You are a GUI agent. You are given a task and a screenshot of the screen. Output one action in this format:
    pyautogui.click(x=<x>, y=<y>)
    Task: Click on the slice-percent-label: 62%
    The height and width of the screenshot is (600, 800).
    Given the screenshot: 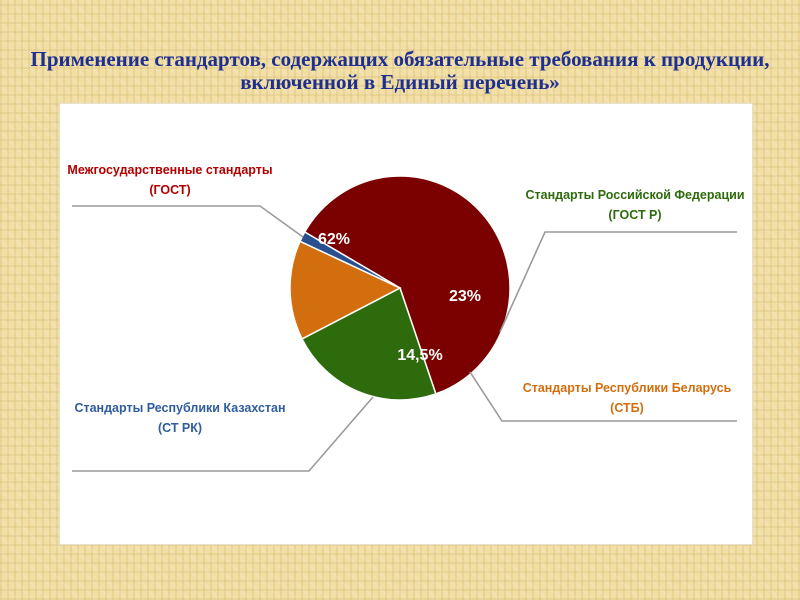 What is the action you would take?
    pyautogui.click(x=334, y=239)
    